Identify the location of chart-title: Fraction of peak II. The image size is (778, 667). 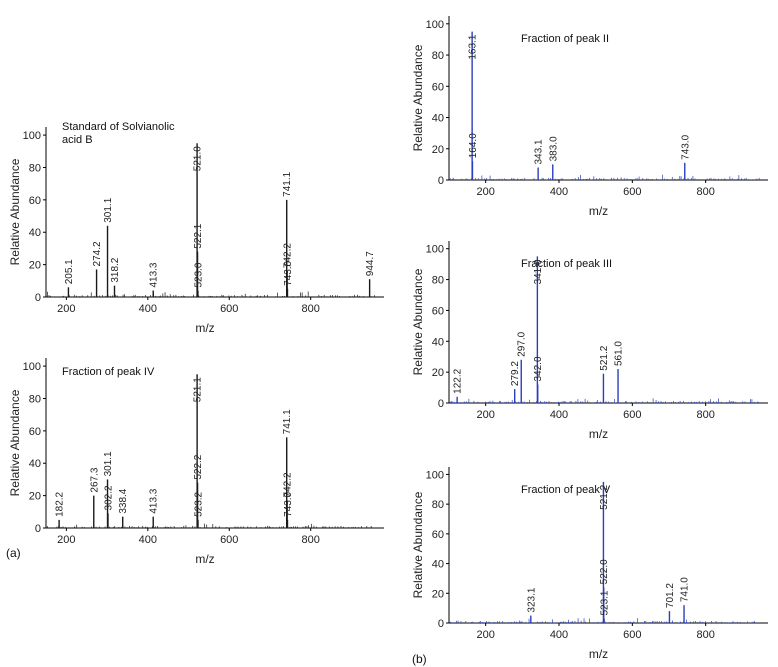
(565, 39).